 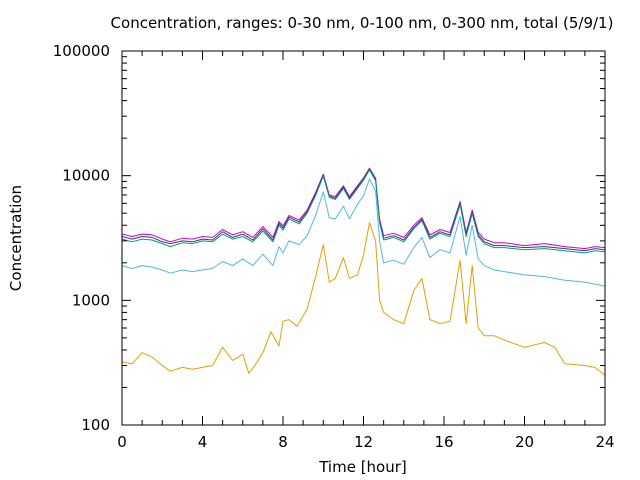 What do you see at coordinates (122, 442) in the screenshot?
I see `x-tick-label: 0` at bounding box center [122, 442].